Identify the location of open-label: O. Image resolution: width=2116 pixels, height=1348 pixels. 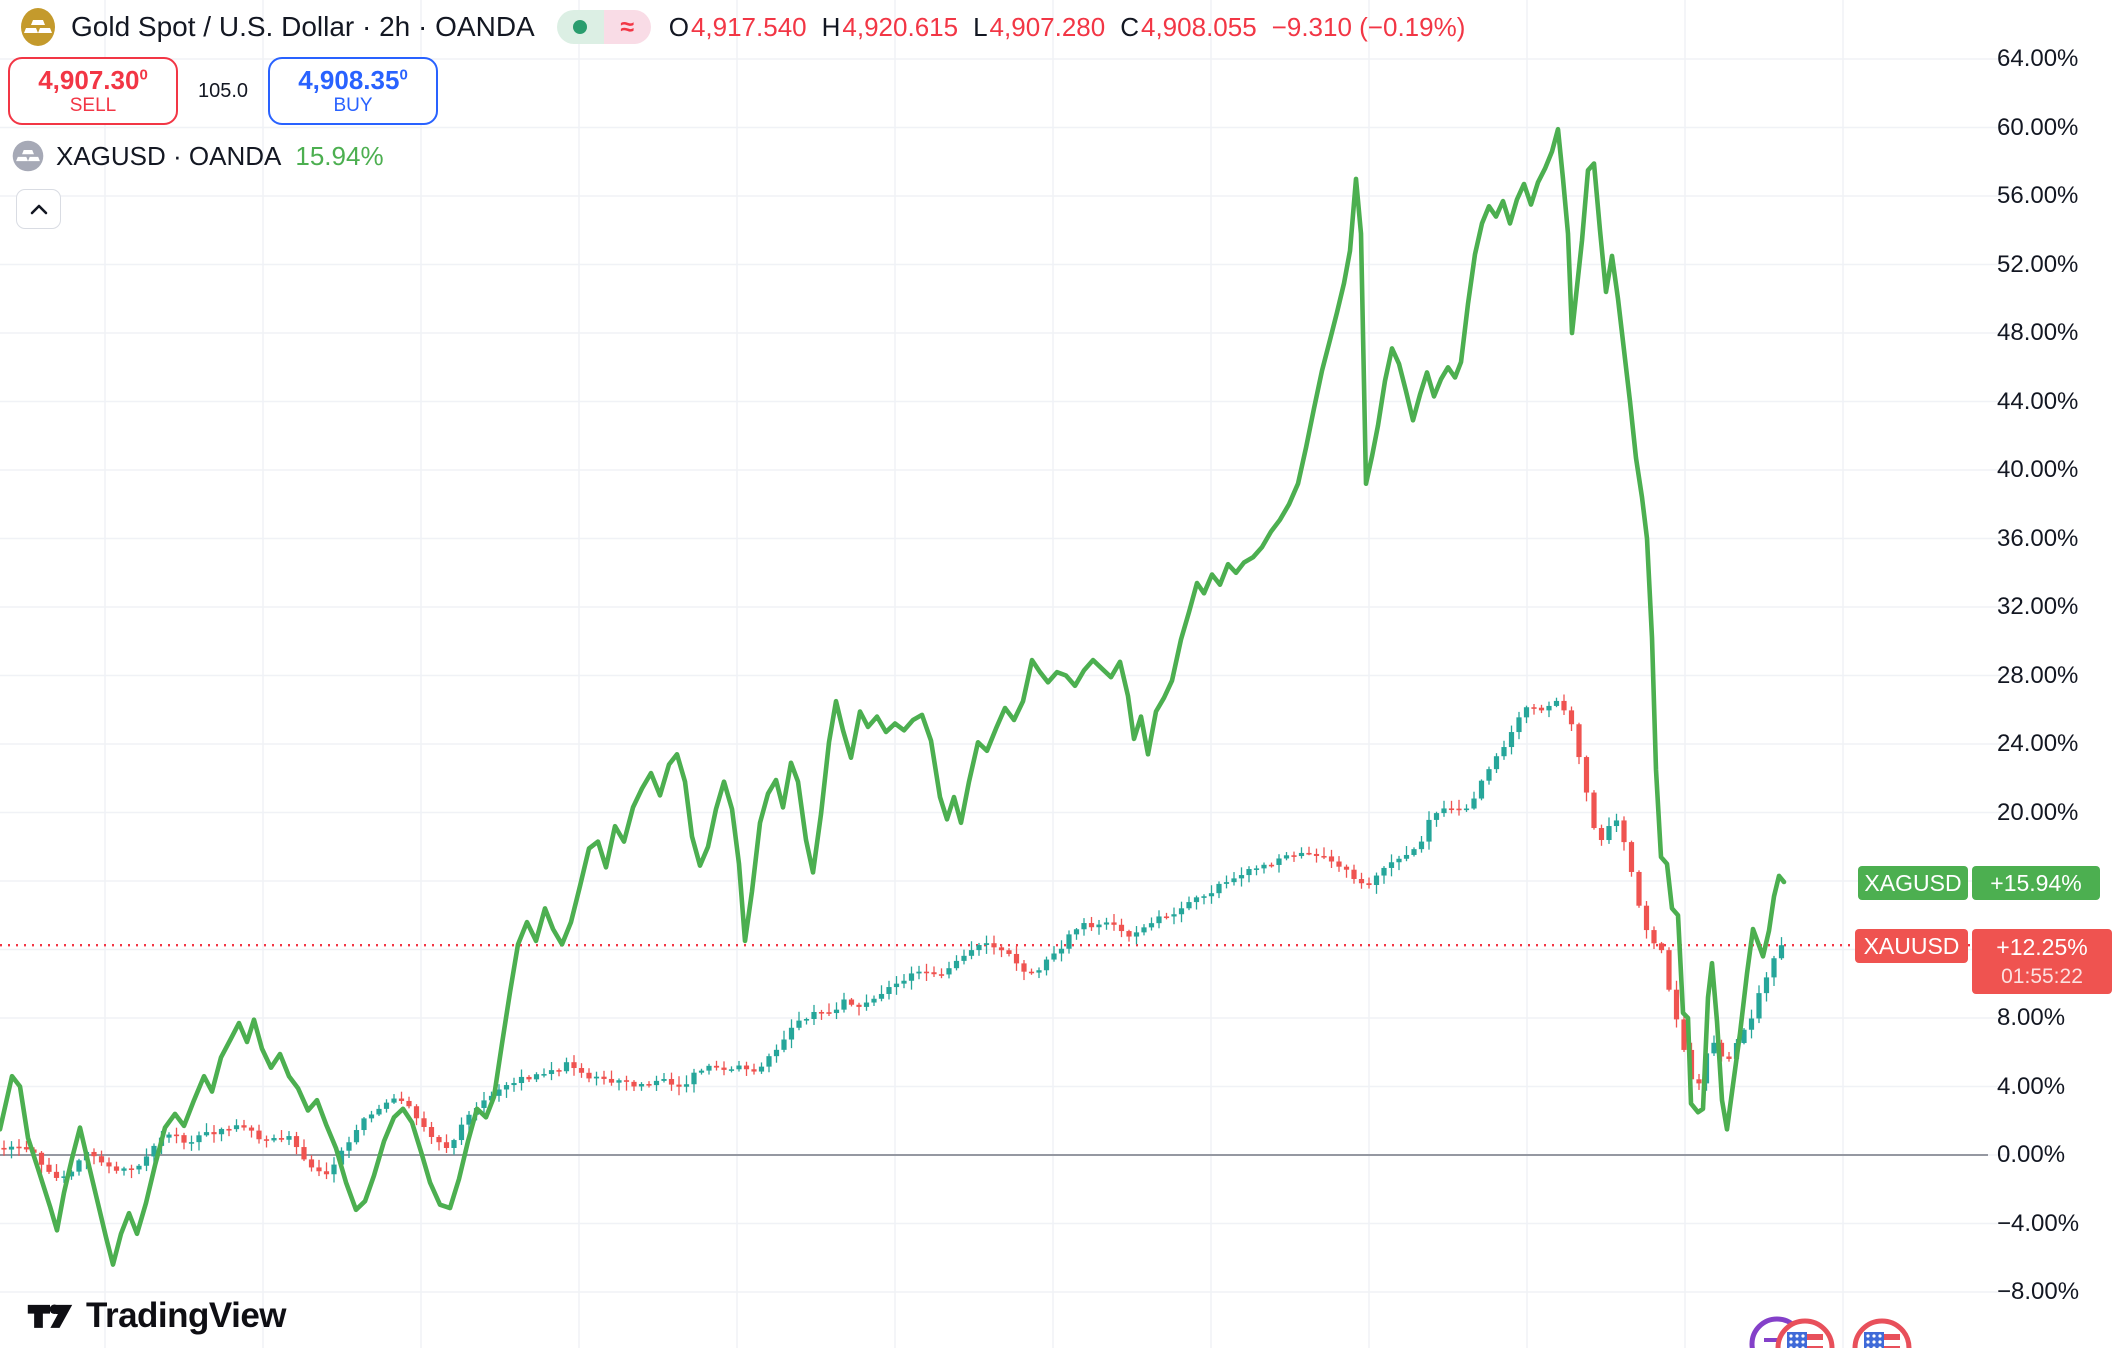
(678, 26).